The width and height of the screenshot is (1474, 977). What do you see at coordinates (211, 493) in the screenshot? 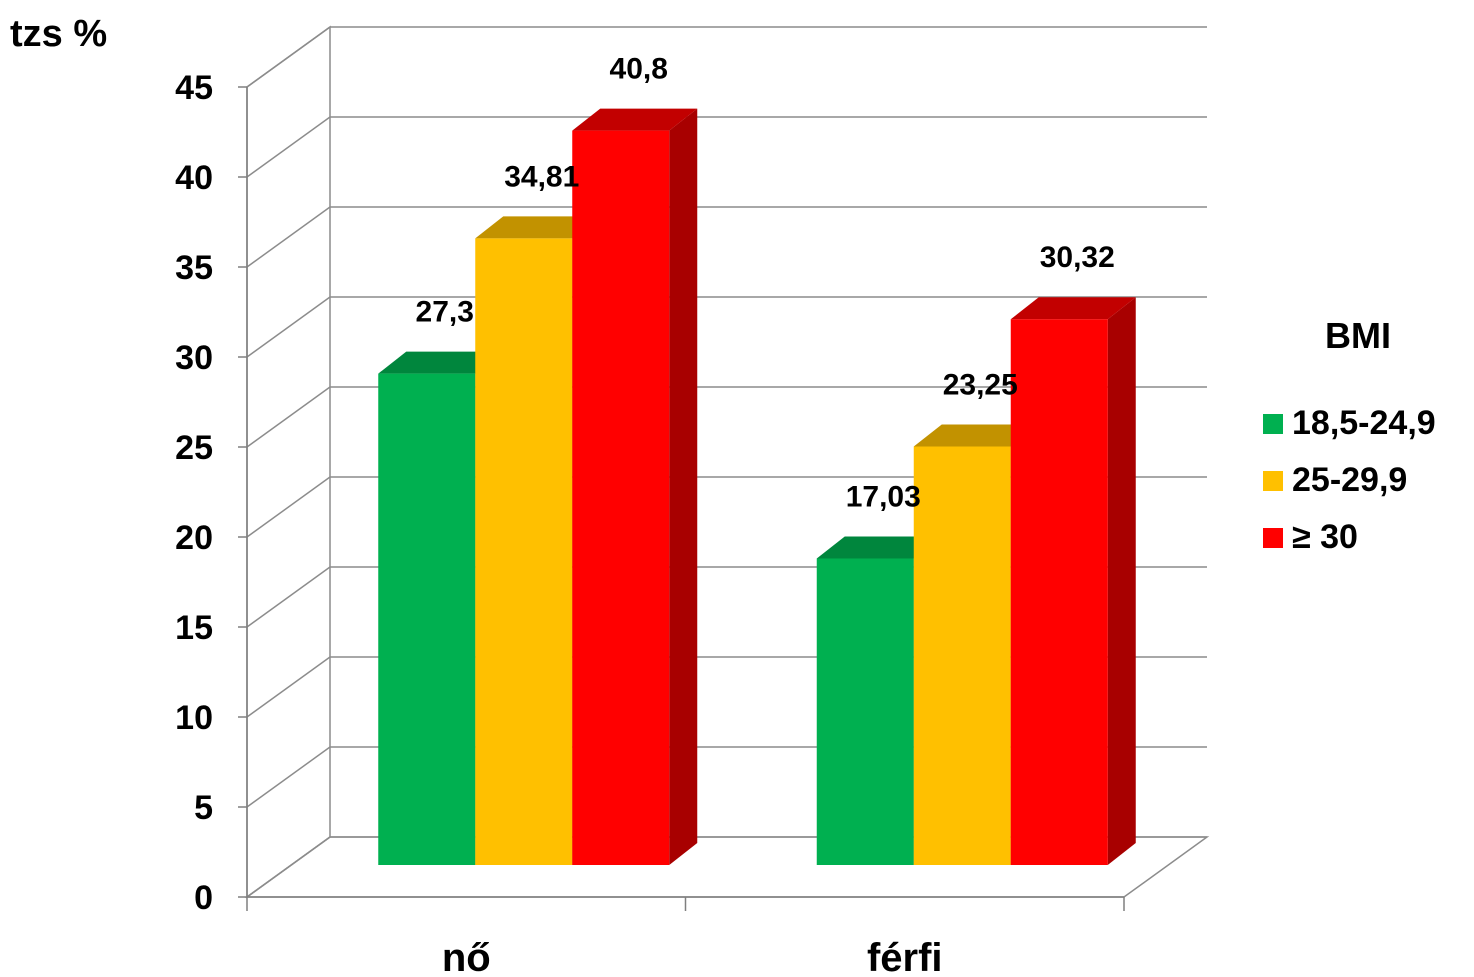
I see `y-axis: 0 5 10 15 20 25 30 35 40 45` at bounding box center [211, 493].